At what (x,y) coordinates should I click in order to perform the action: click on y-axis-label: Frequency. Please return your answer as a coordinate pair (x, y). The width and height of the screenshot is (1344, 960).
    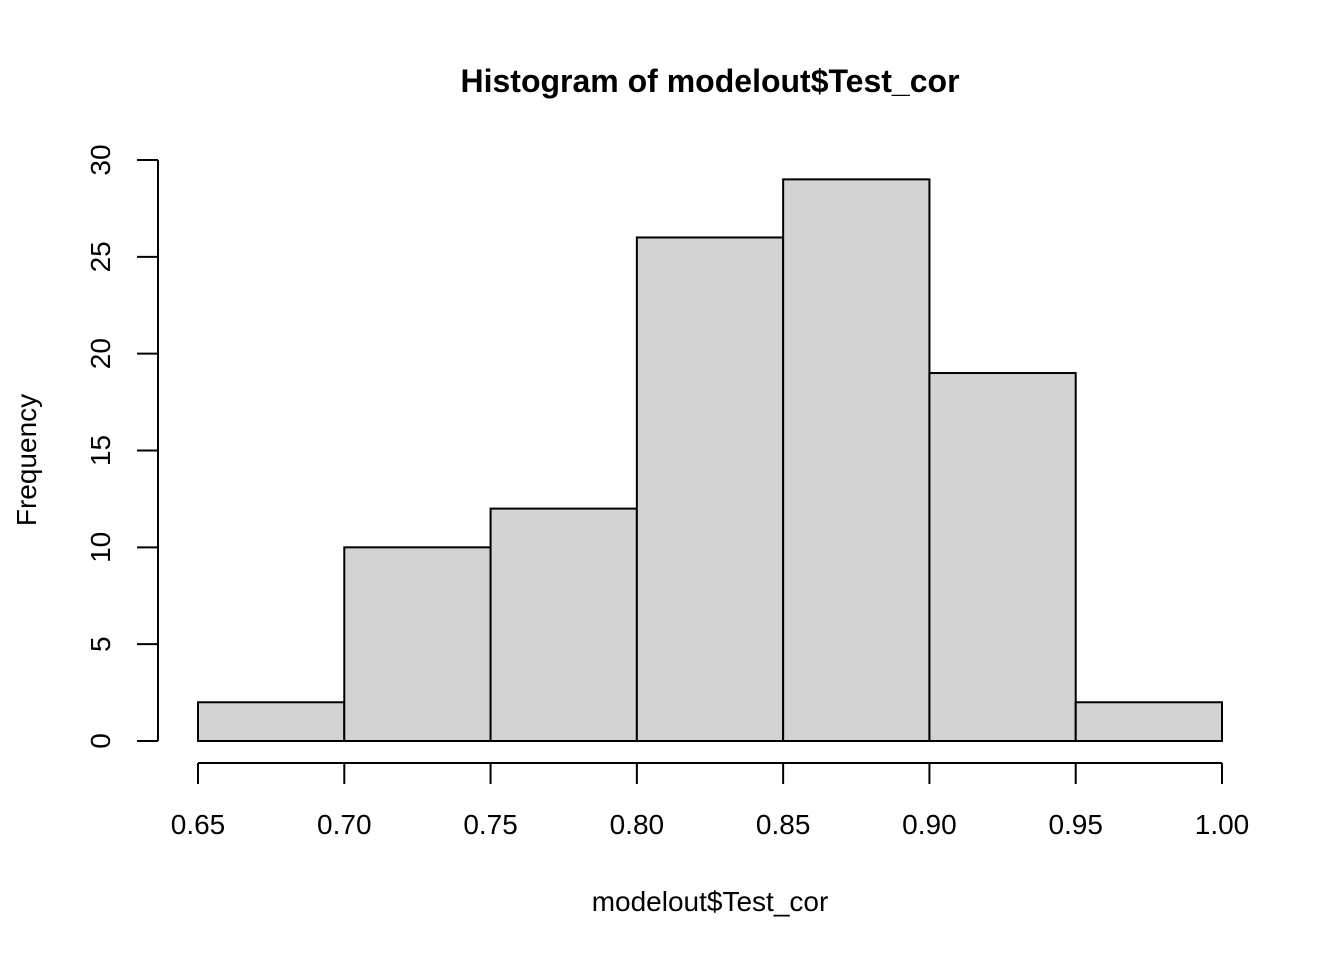
    Looking at the image, I should click on (26, 460).